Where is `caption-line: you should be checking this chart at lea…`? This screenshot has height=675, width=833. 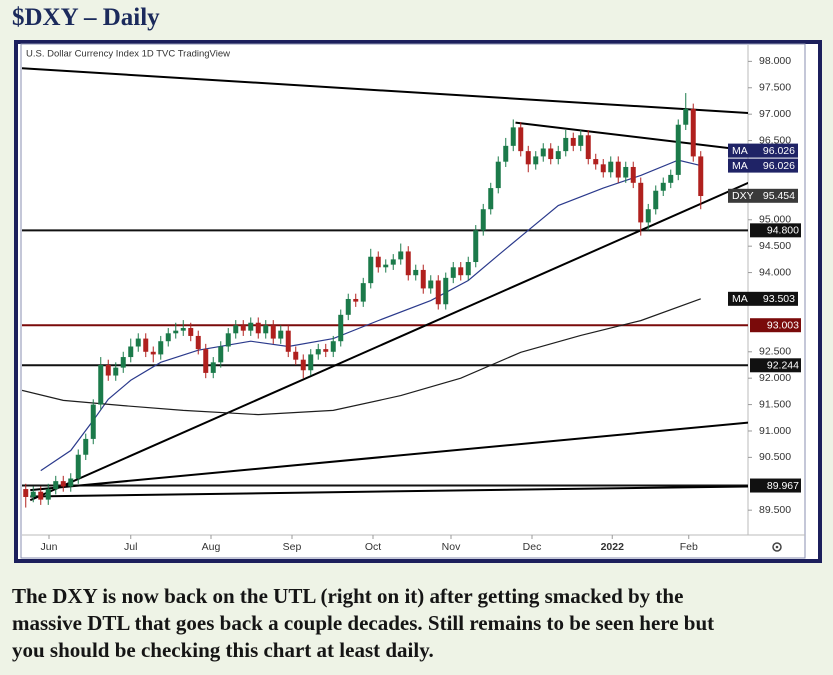
caption-line: you should be checking this chart at lea… is located at coordinates (223, 650).